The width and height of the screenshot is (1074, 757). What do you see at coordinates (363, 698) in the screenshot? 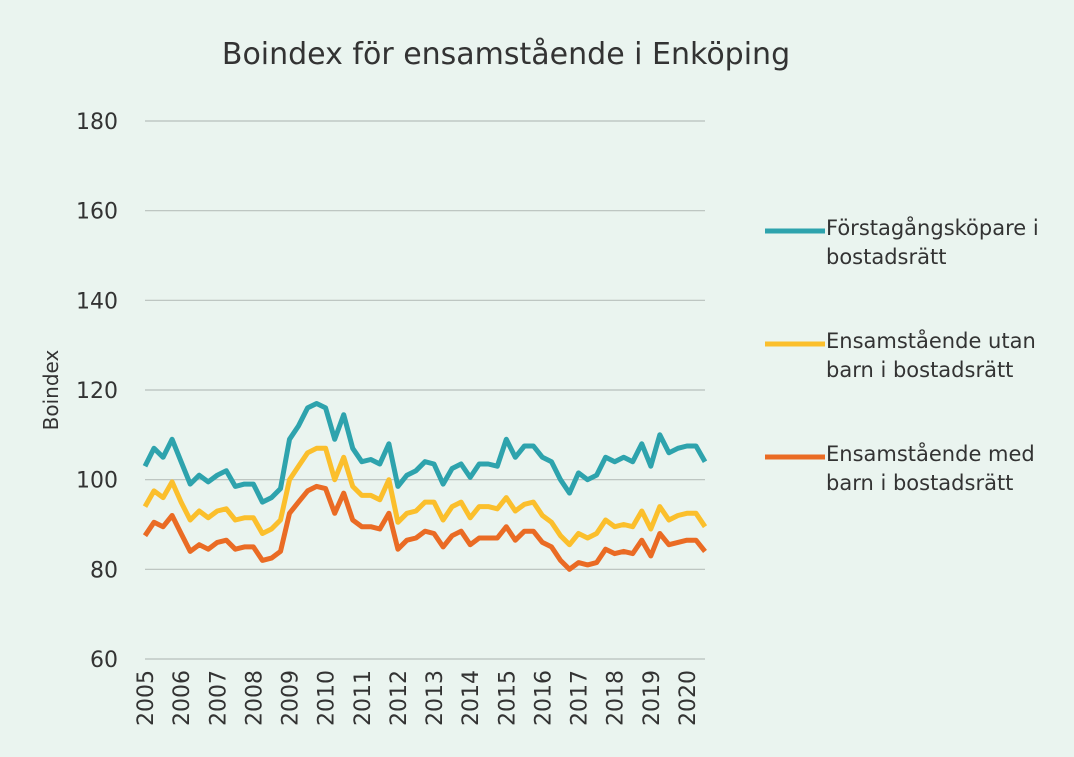
I see `x-tick-label: 2011` at bounding box center [363, 698].